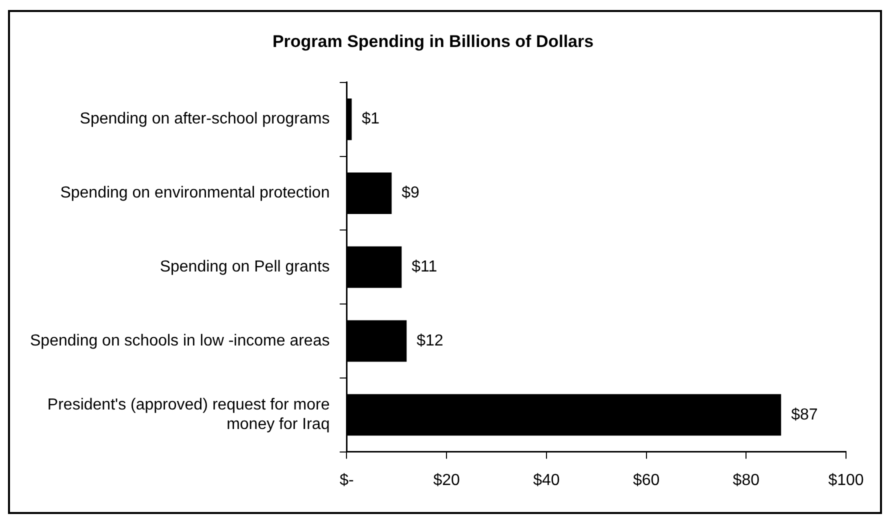 The image size is (893, 532). What do you see at coordinates (195, 193) in the screenshot?
I see `y-tick-label: Spending on environmental protection` at bounding box center [195, 193].